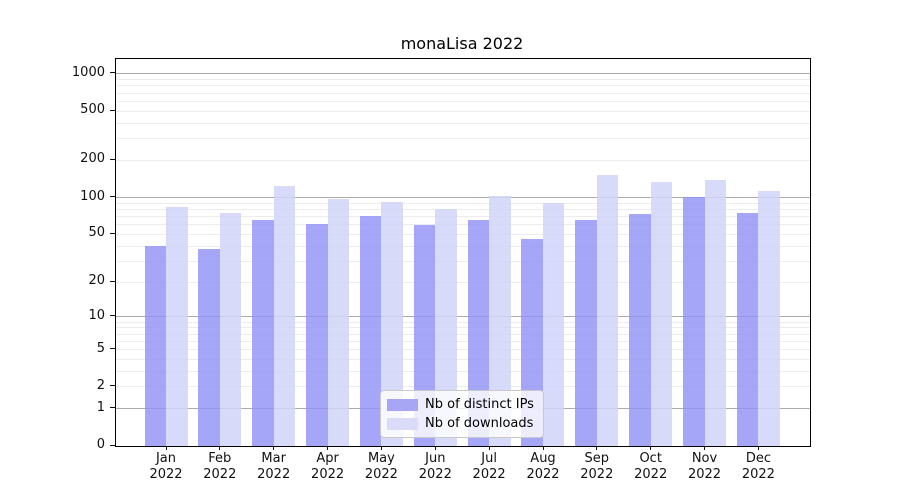 This screenshot has width=900, height=500. What do you see at coordinates (177, 326) in the screenshot?
I see `bar-downloads-jan` at bounding box center [177, 326].